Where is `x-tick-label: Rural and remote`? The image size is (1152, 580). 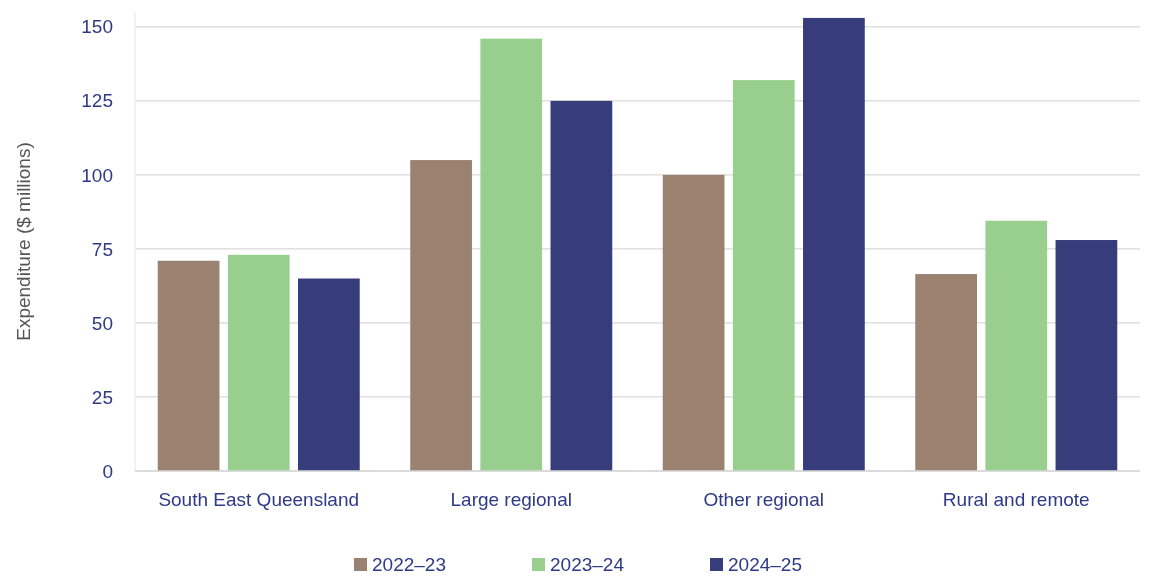
x-tick-label: Rural and remote is located at coordinates (1016, 499).